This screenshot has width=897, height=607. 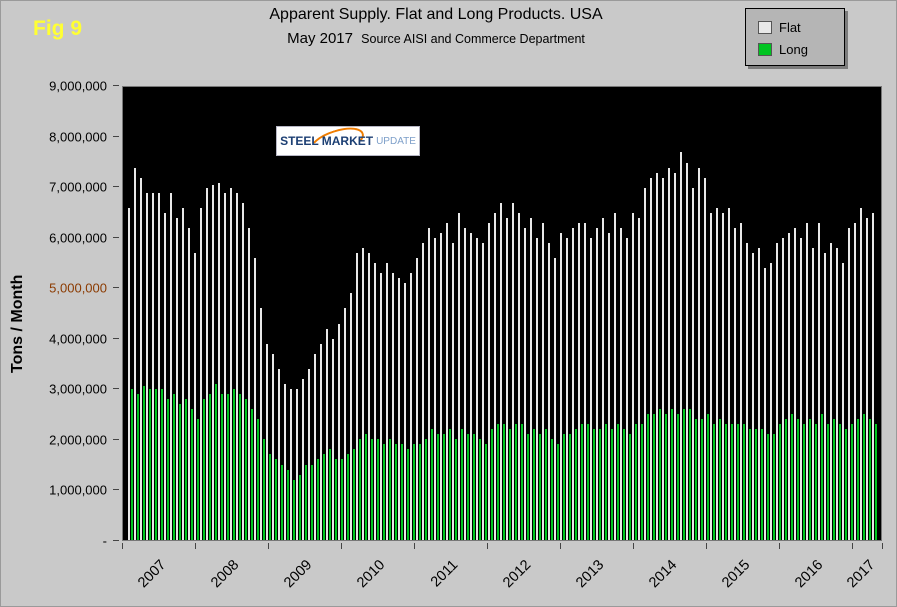 What do you see at coordinates (793, 49) in the screenshot?
I see `legend-label-long: Long` at bounding box center [793, 49].